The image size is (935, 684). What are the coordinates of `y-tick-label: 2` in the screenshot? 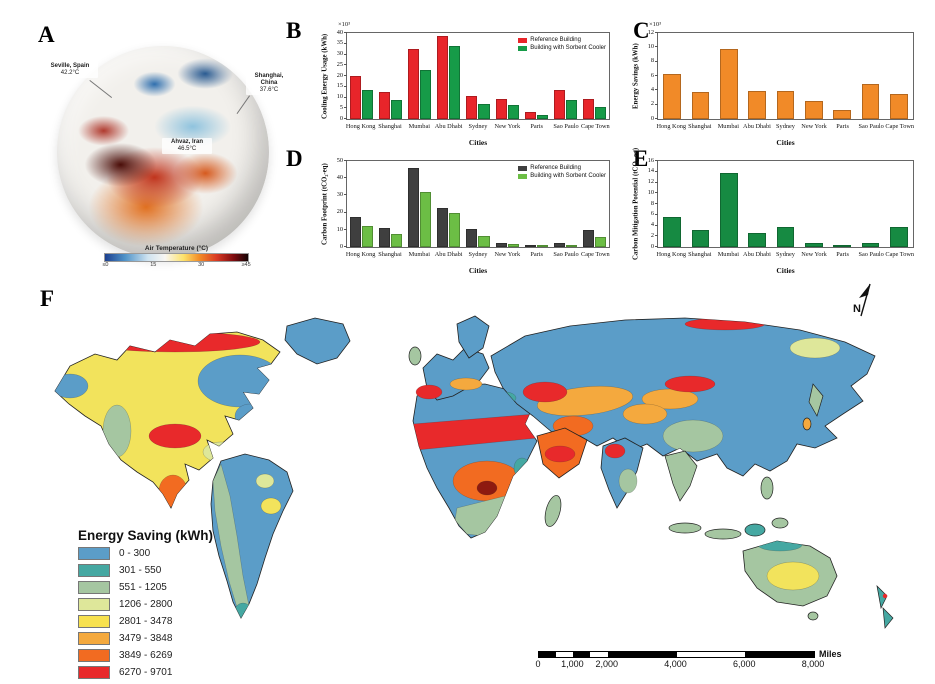 It's located at (652, 236).